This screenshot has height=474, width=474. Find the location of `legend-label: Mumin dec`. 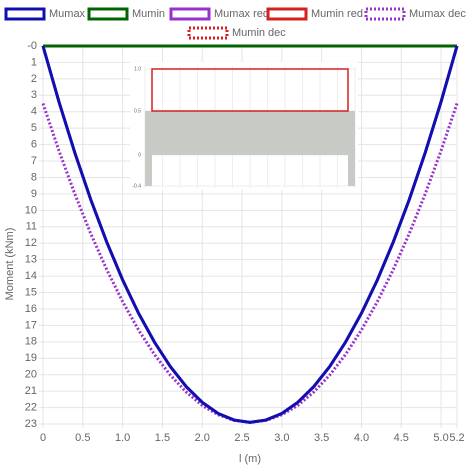

legend-label: Mumin dec is located at coordinates (259, 33).